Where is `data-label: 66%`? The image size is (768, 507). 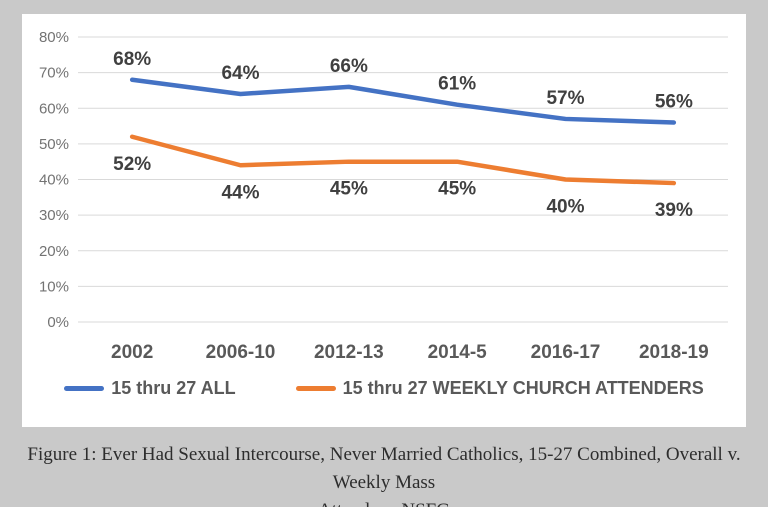 data-label: 66% is located at coordinates (349, 66).